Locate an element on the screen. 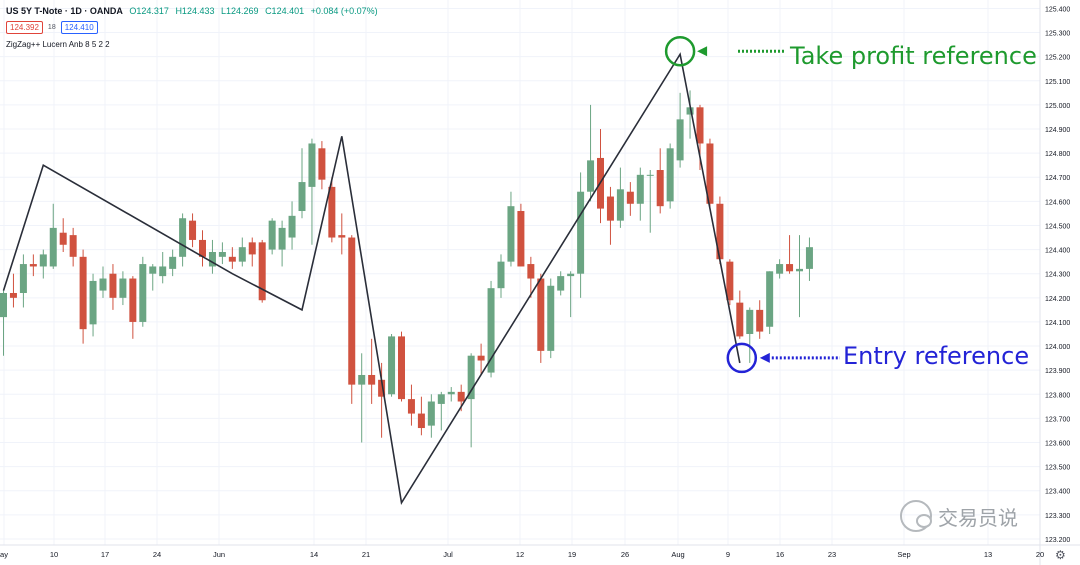 The image size is (1080, 565). time-tick-label: 26 is located at coordinates (625, 554).